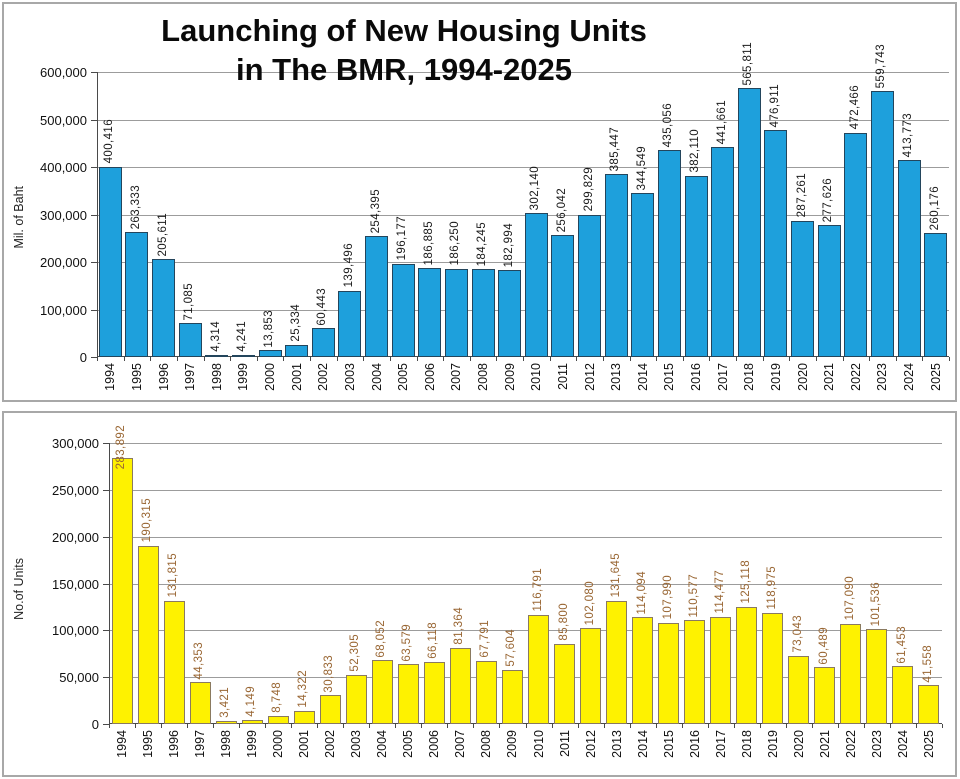 The image size is (960, 779). What do you see at coordinates (927, 663) in the screenshot?
I see `bar-value-label: 41,558` at bounding box center [927, 663].